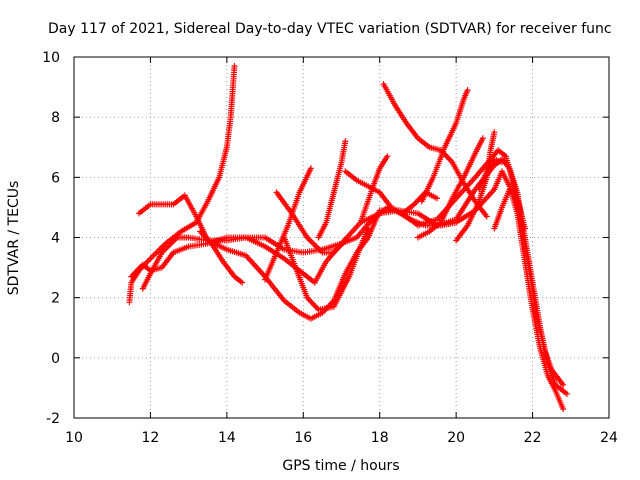  I want to click on series-track-j, so click(391, 192).